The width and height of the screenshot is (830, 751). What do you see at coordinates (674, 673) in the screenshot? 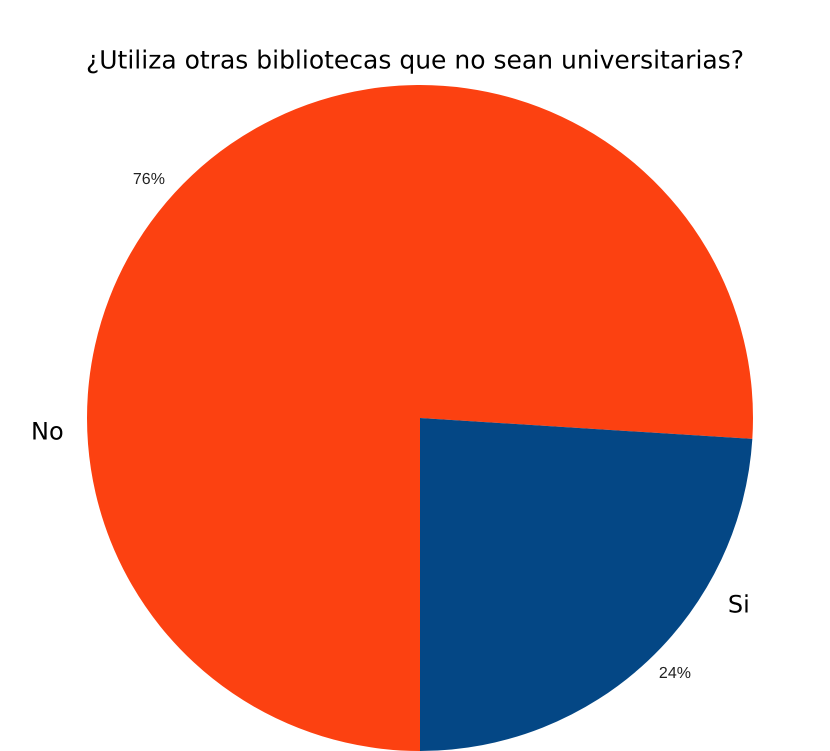
I see `data-label: 24%` at bounding box center [674, 673].